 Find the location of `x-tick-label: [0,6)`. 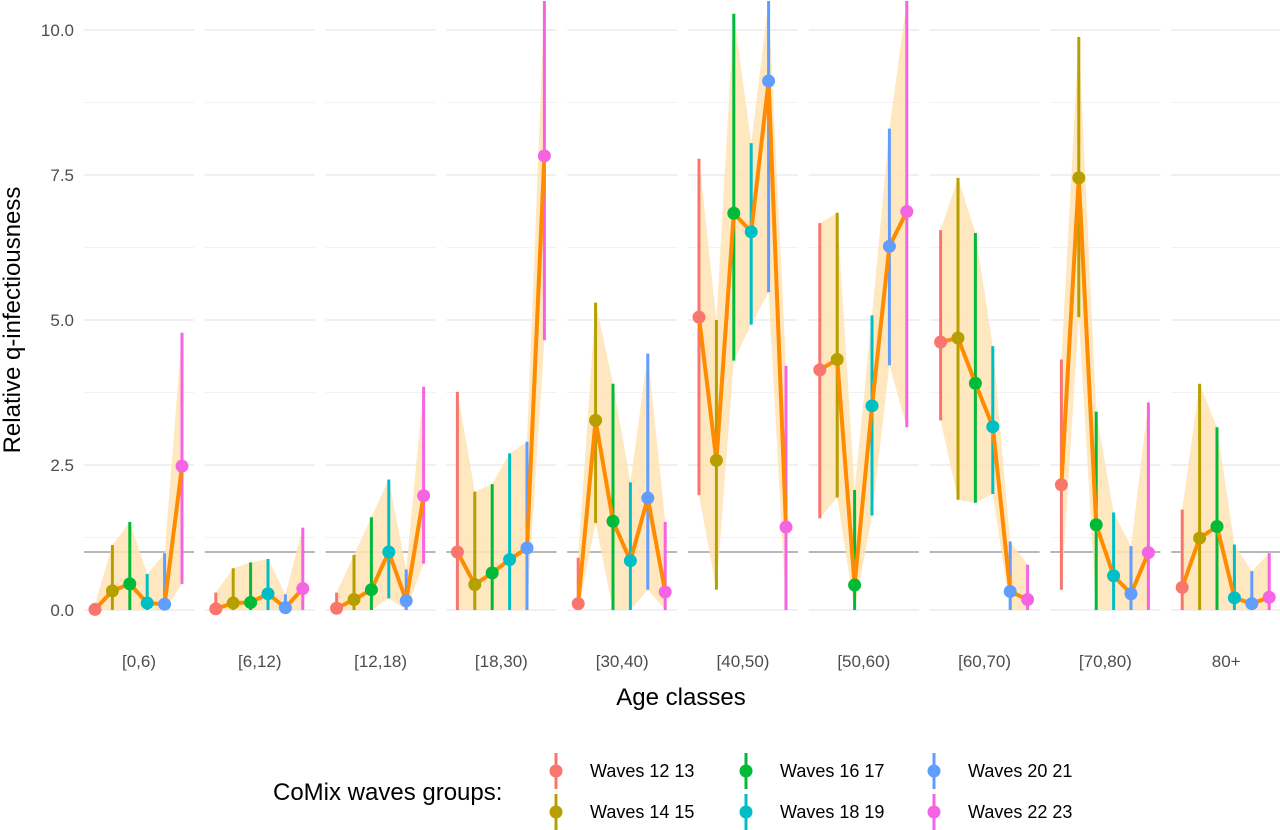

x-tick-label: [0,6) is located at coordinates (139, 661).